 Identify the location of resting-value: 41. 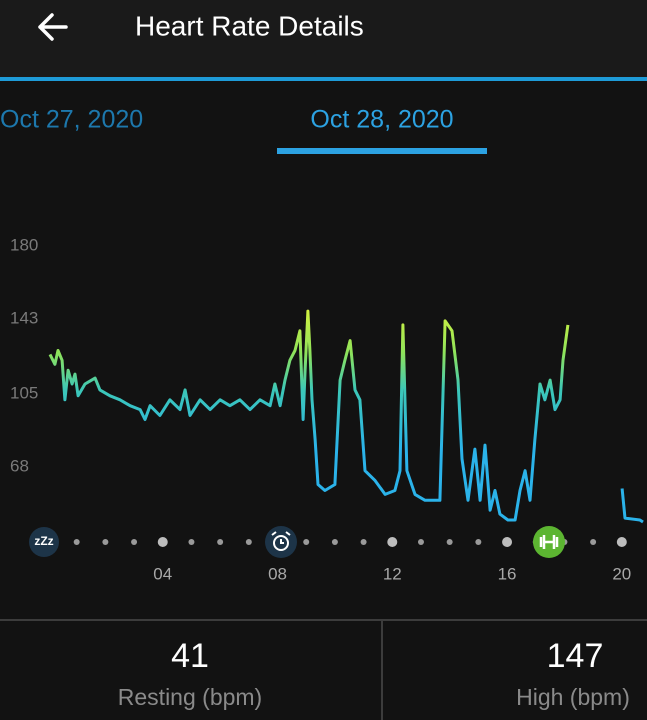
(190, 656).